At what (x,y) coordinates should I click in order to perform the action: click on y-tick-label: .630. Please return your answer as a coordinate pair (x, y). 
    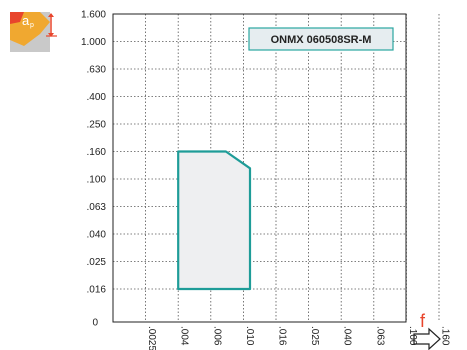
    Looking at the image, I should click on (97, 70).